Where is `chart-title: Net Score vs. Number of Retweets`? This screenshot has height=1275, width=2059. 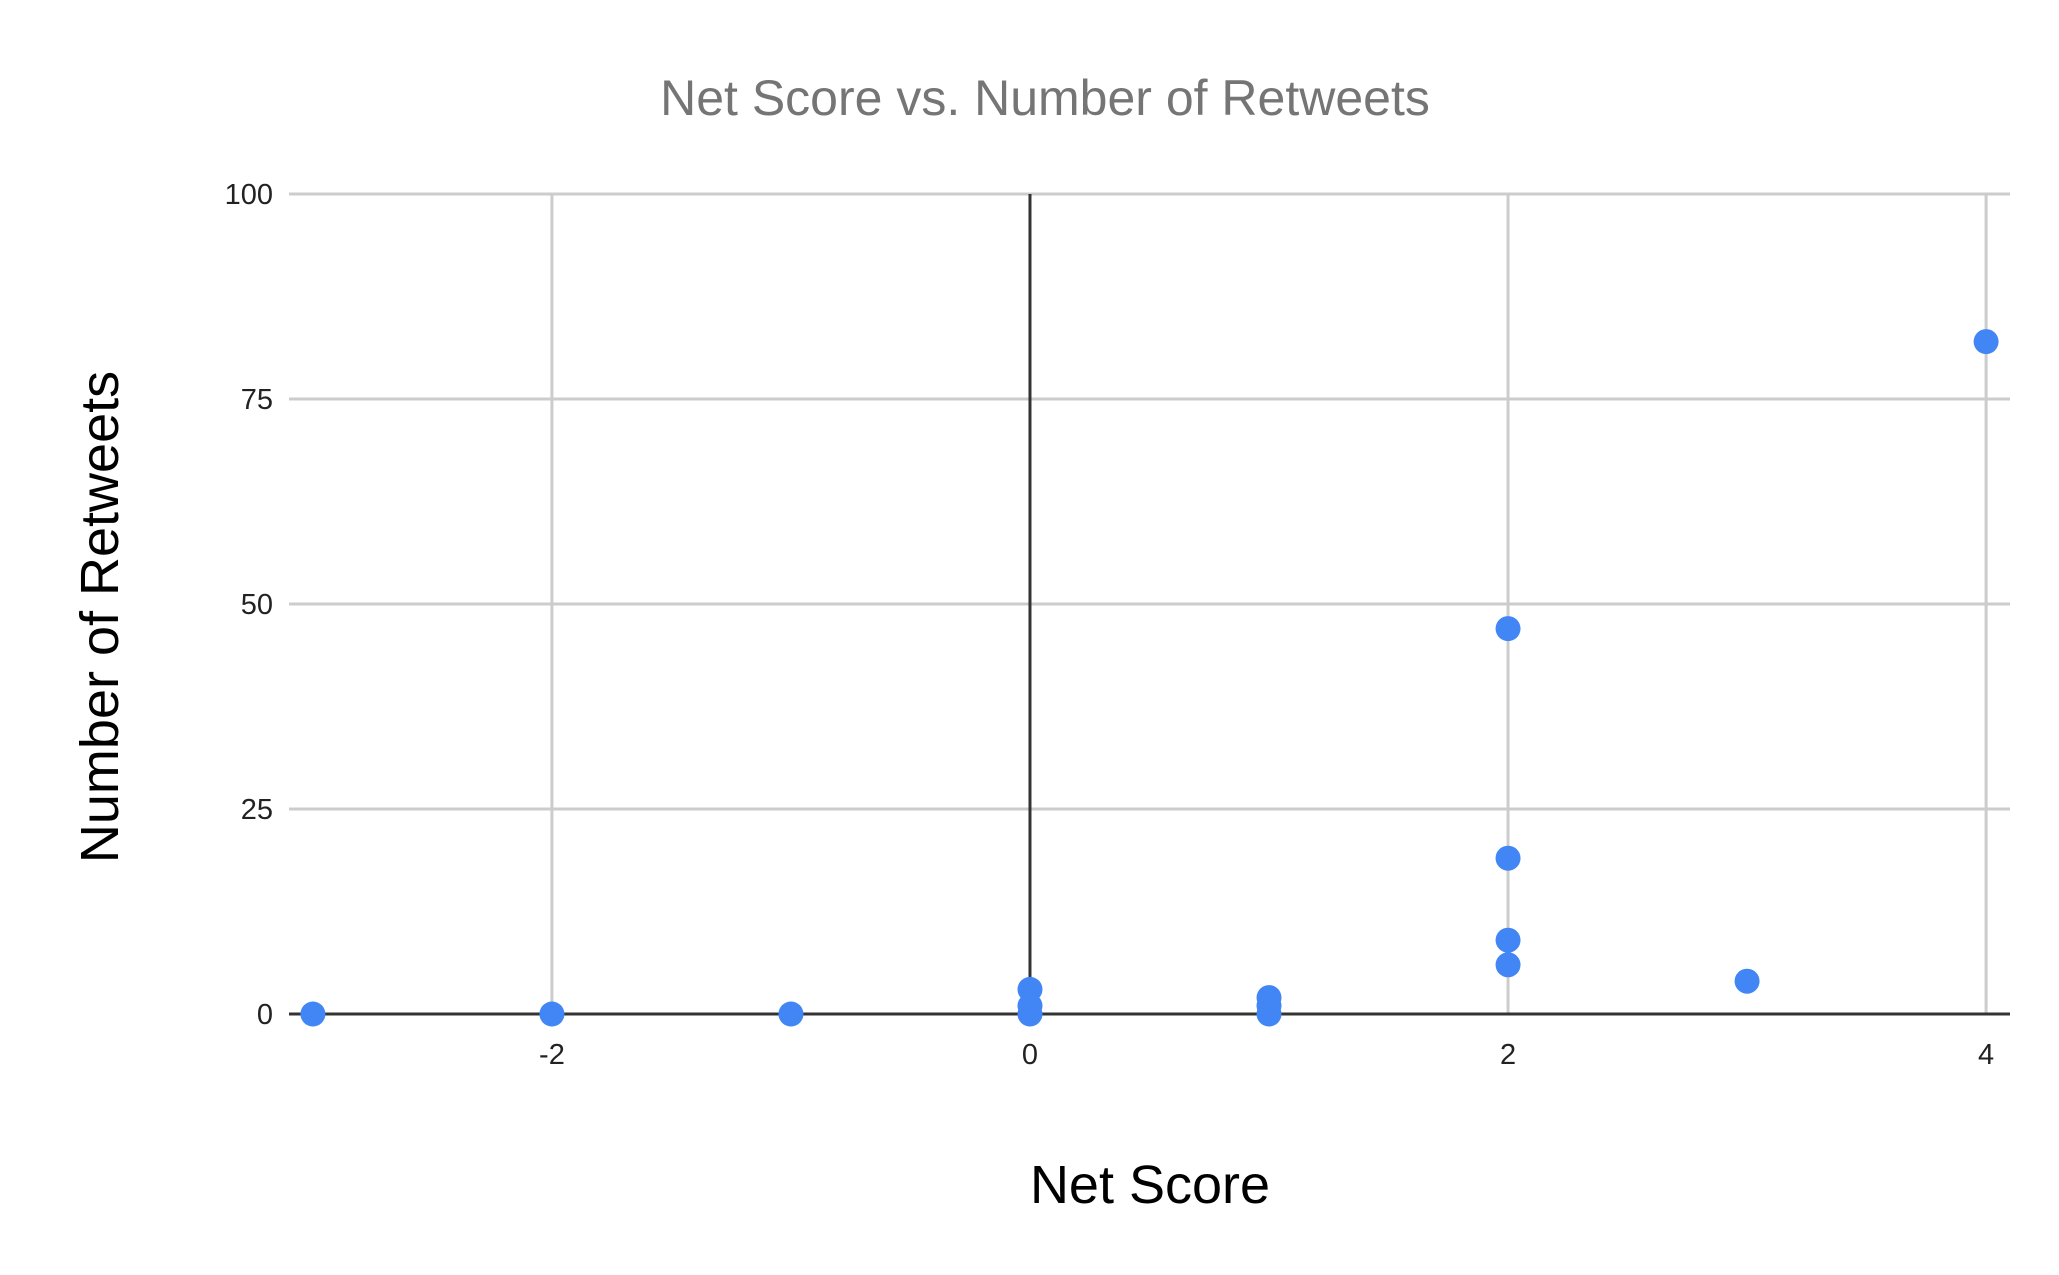 chart-title: Net Score vs. Number of Retweets is located at coordinates (1045, 98).